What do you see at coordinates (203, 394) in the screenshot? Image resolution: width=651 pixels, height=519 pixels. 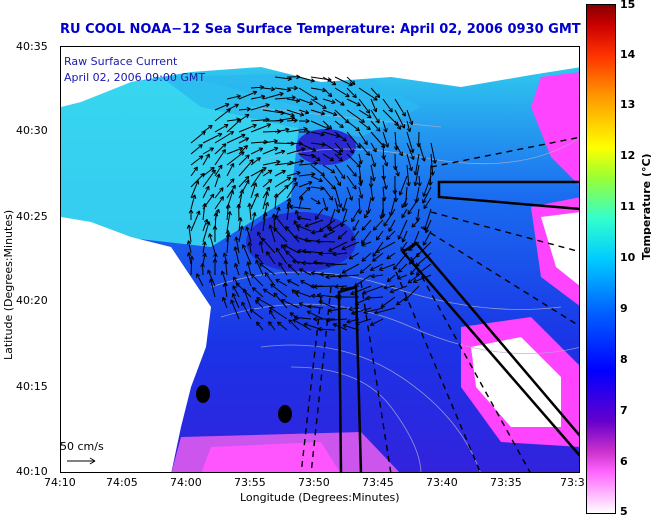 I see `buoy-west` at bounding box center [203, 394].